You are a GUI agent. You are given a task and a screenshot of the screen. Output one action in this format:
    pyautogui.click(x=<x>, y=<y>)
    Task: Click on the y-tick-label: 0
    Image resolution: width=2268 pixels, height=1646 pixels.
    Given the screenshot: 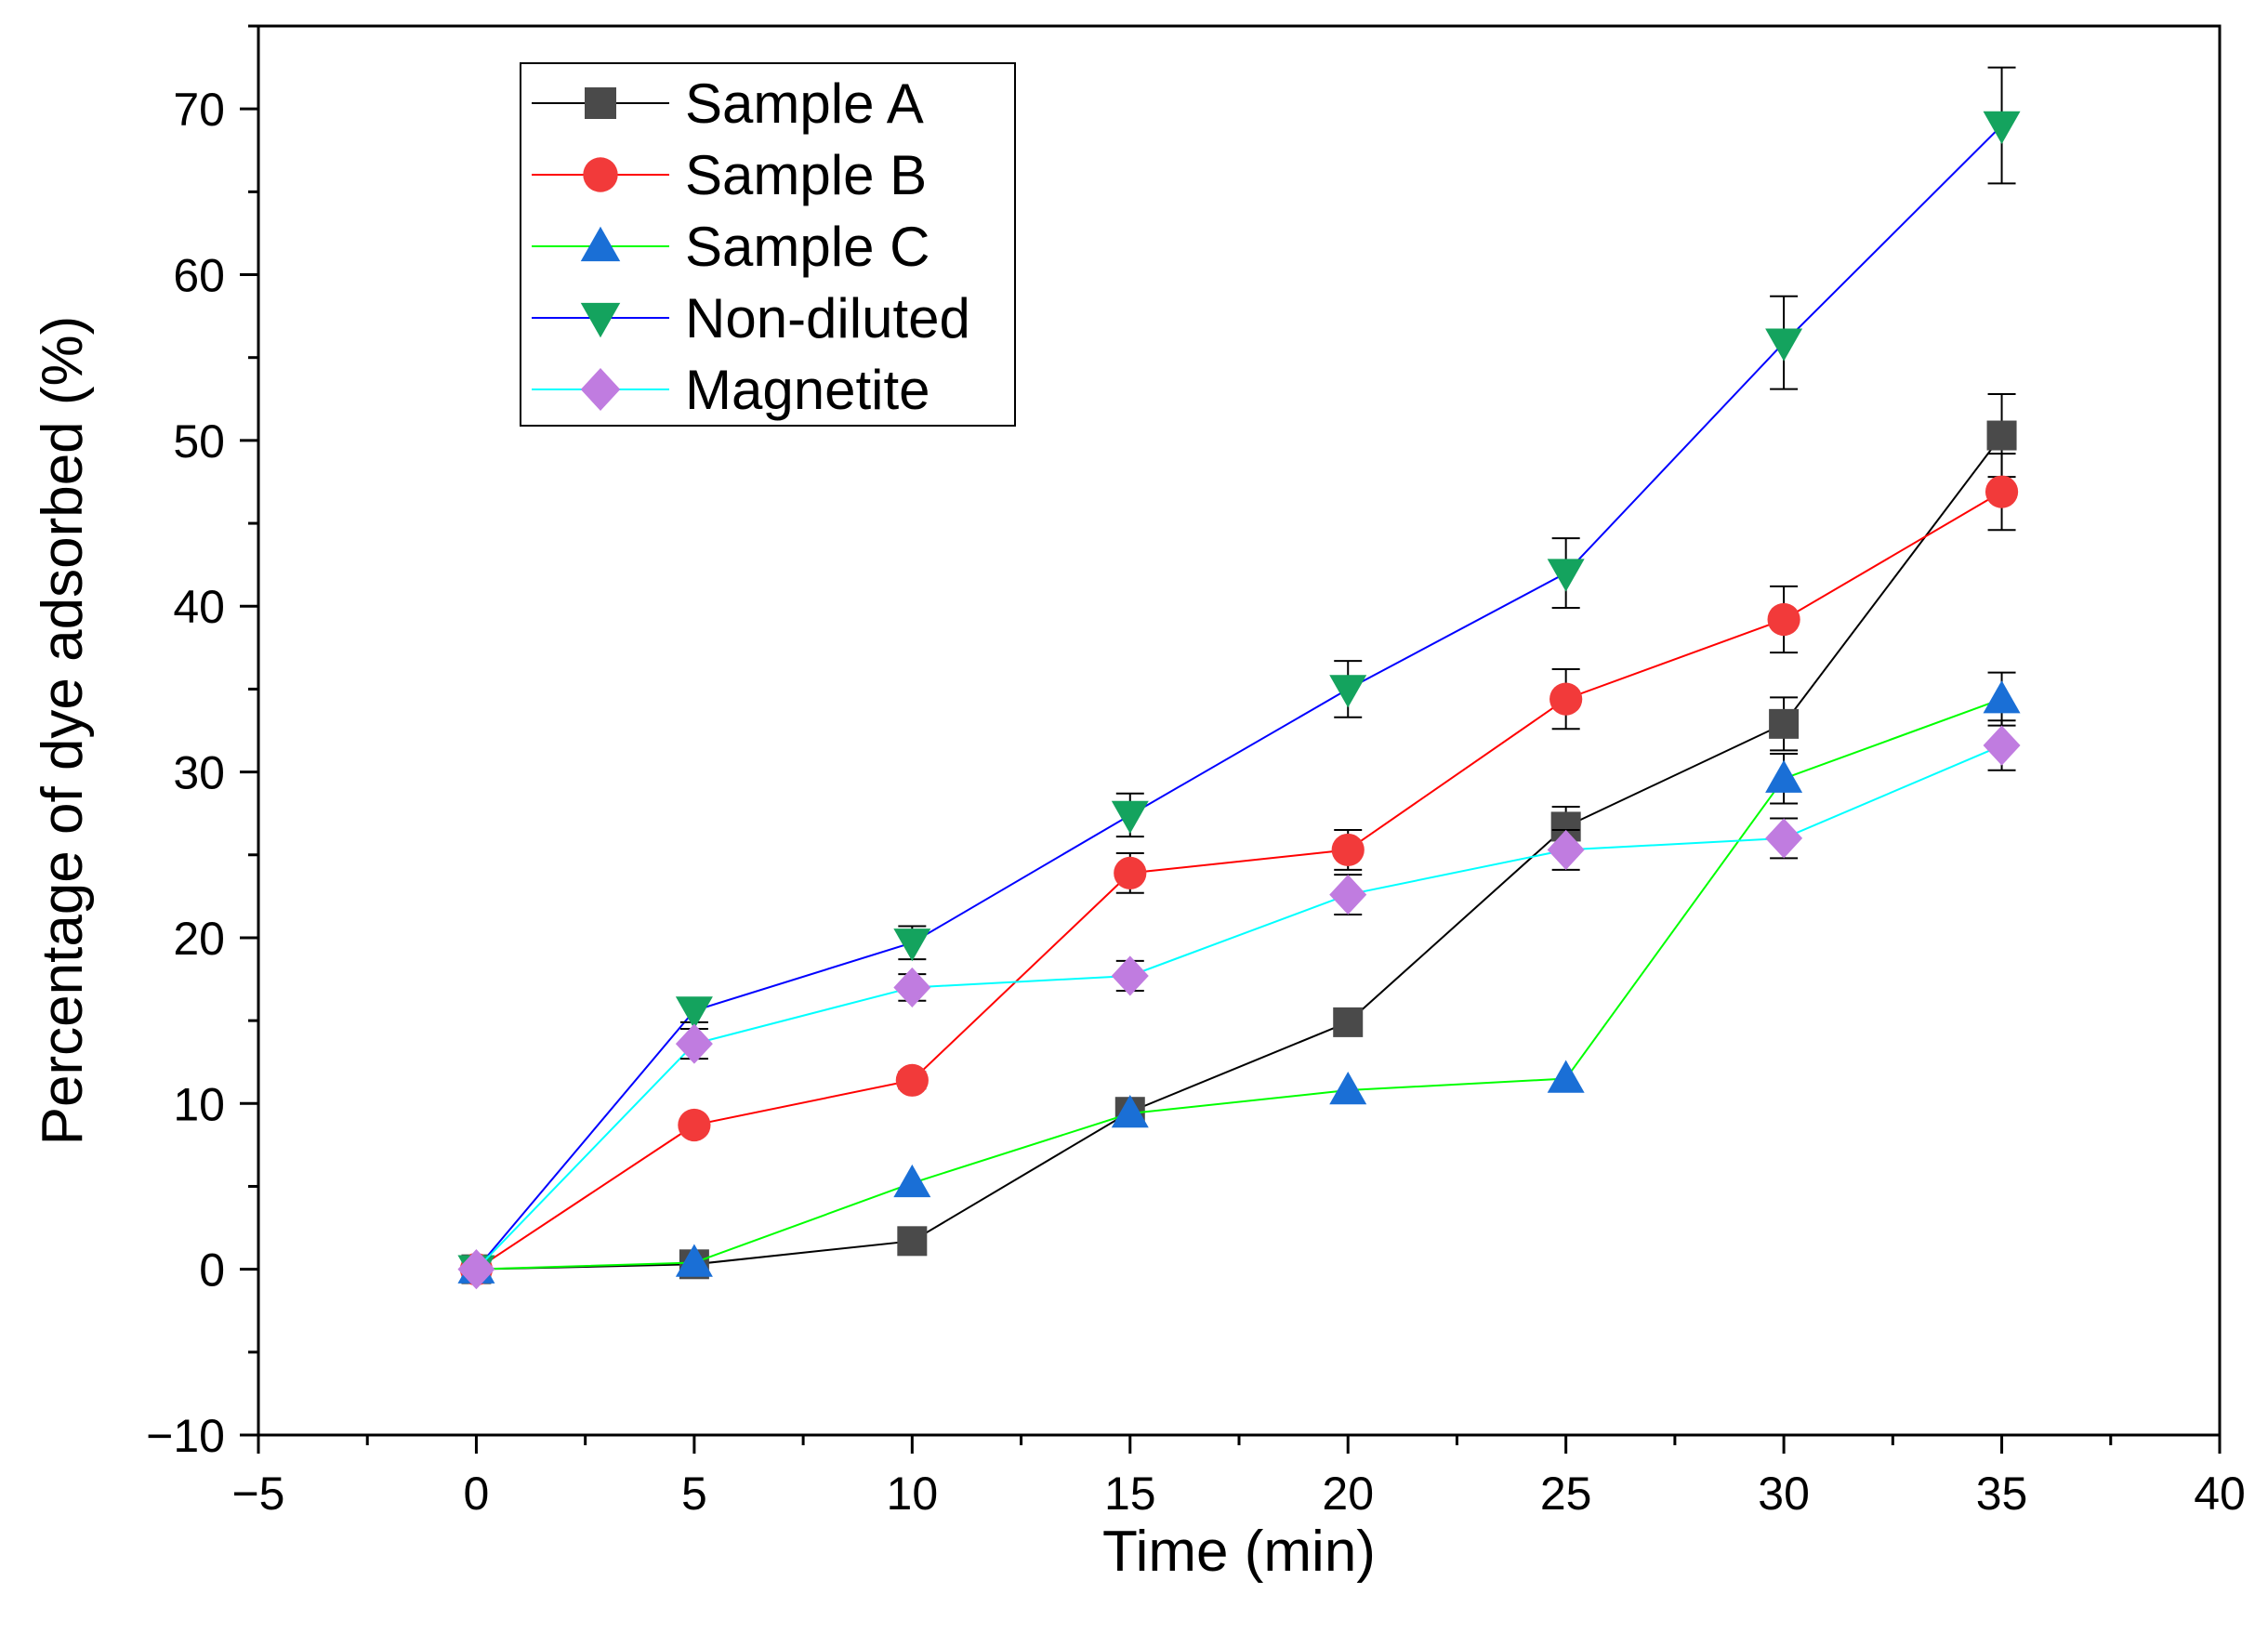 What is the action you would take?
    pyautogui.click(x=212, y=1270)
    